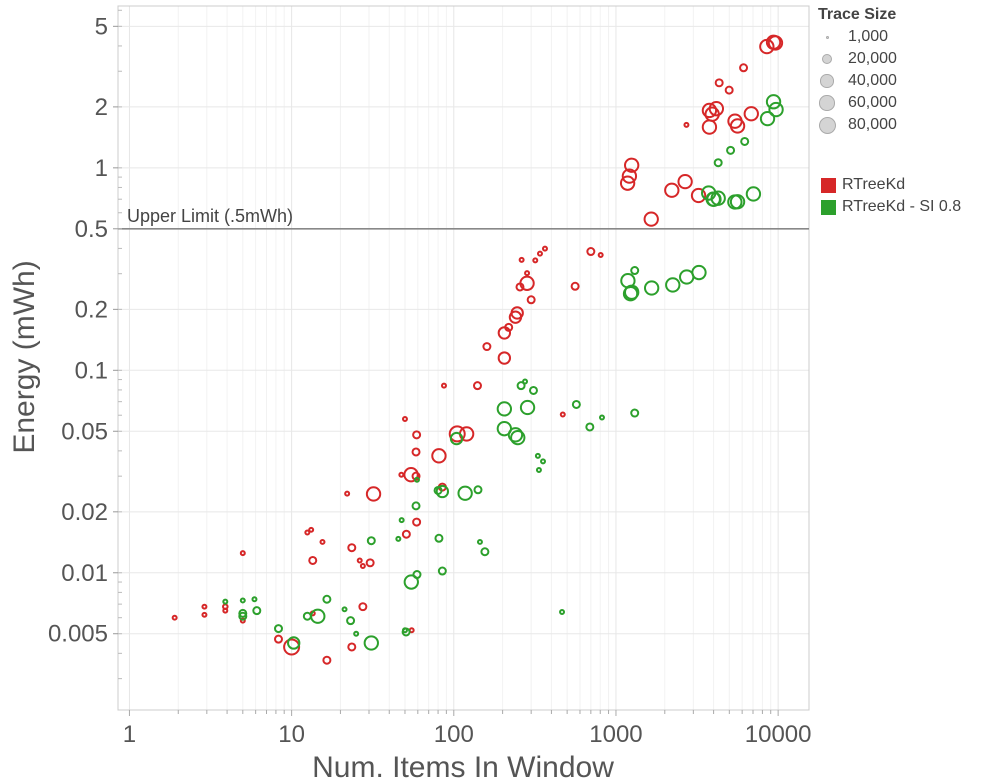 This screenshot has height=783, width=987. What do you see at coordinates (872, 58) in the screenshot?
I see `size-legend-label: 20,000` at bounding box center [872, 58].